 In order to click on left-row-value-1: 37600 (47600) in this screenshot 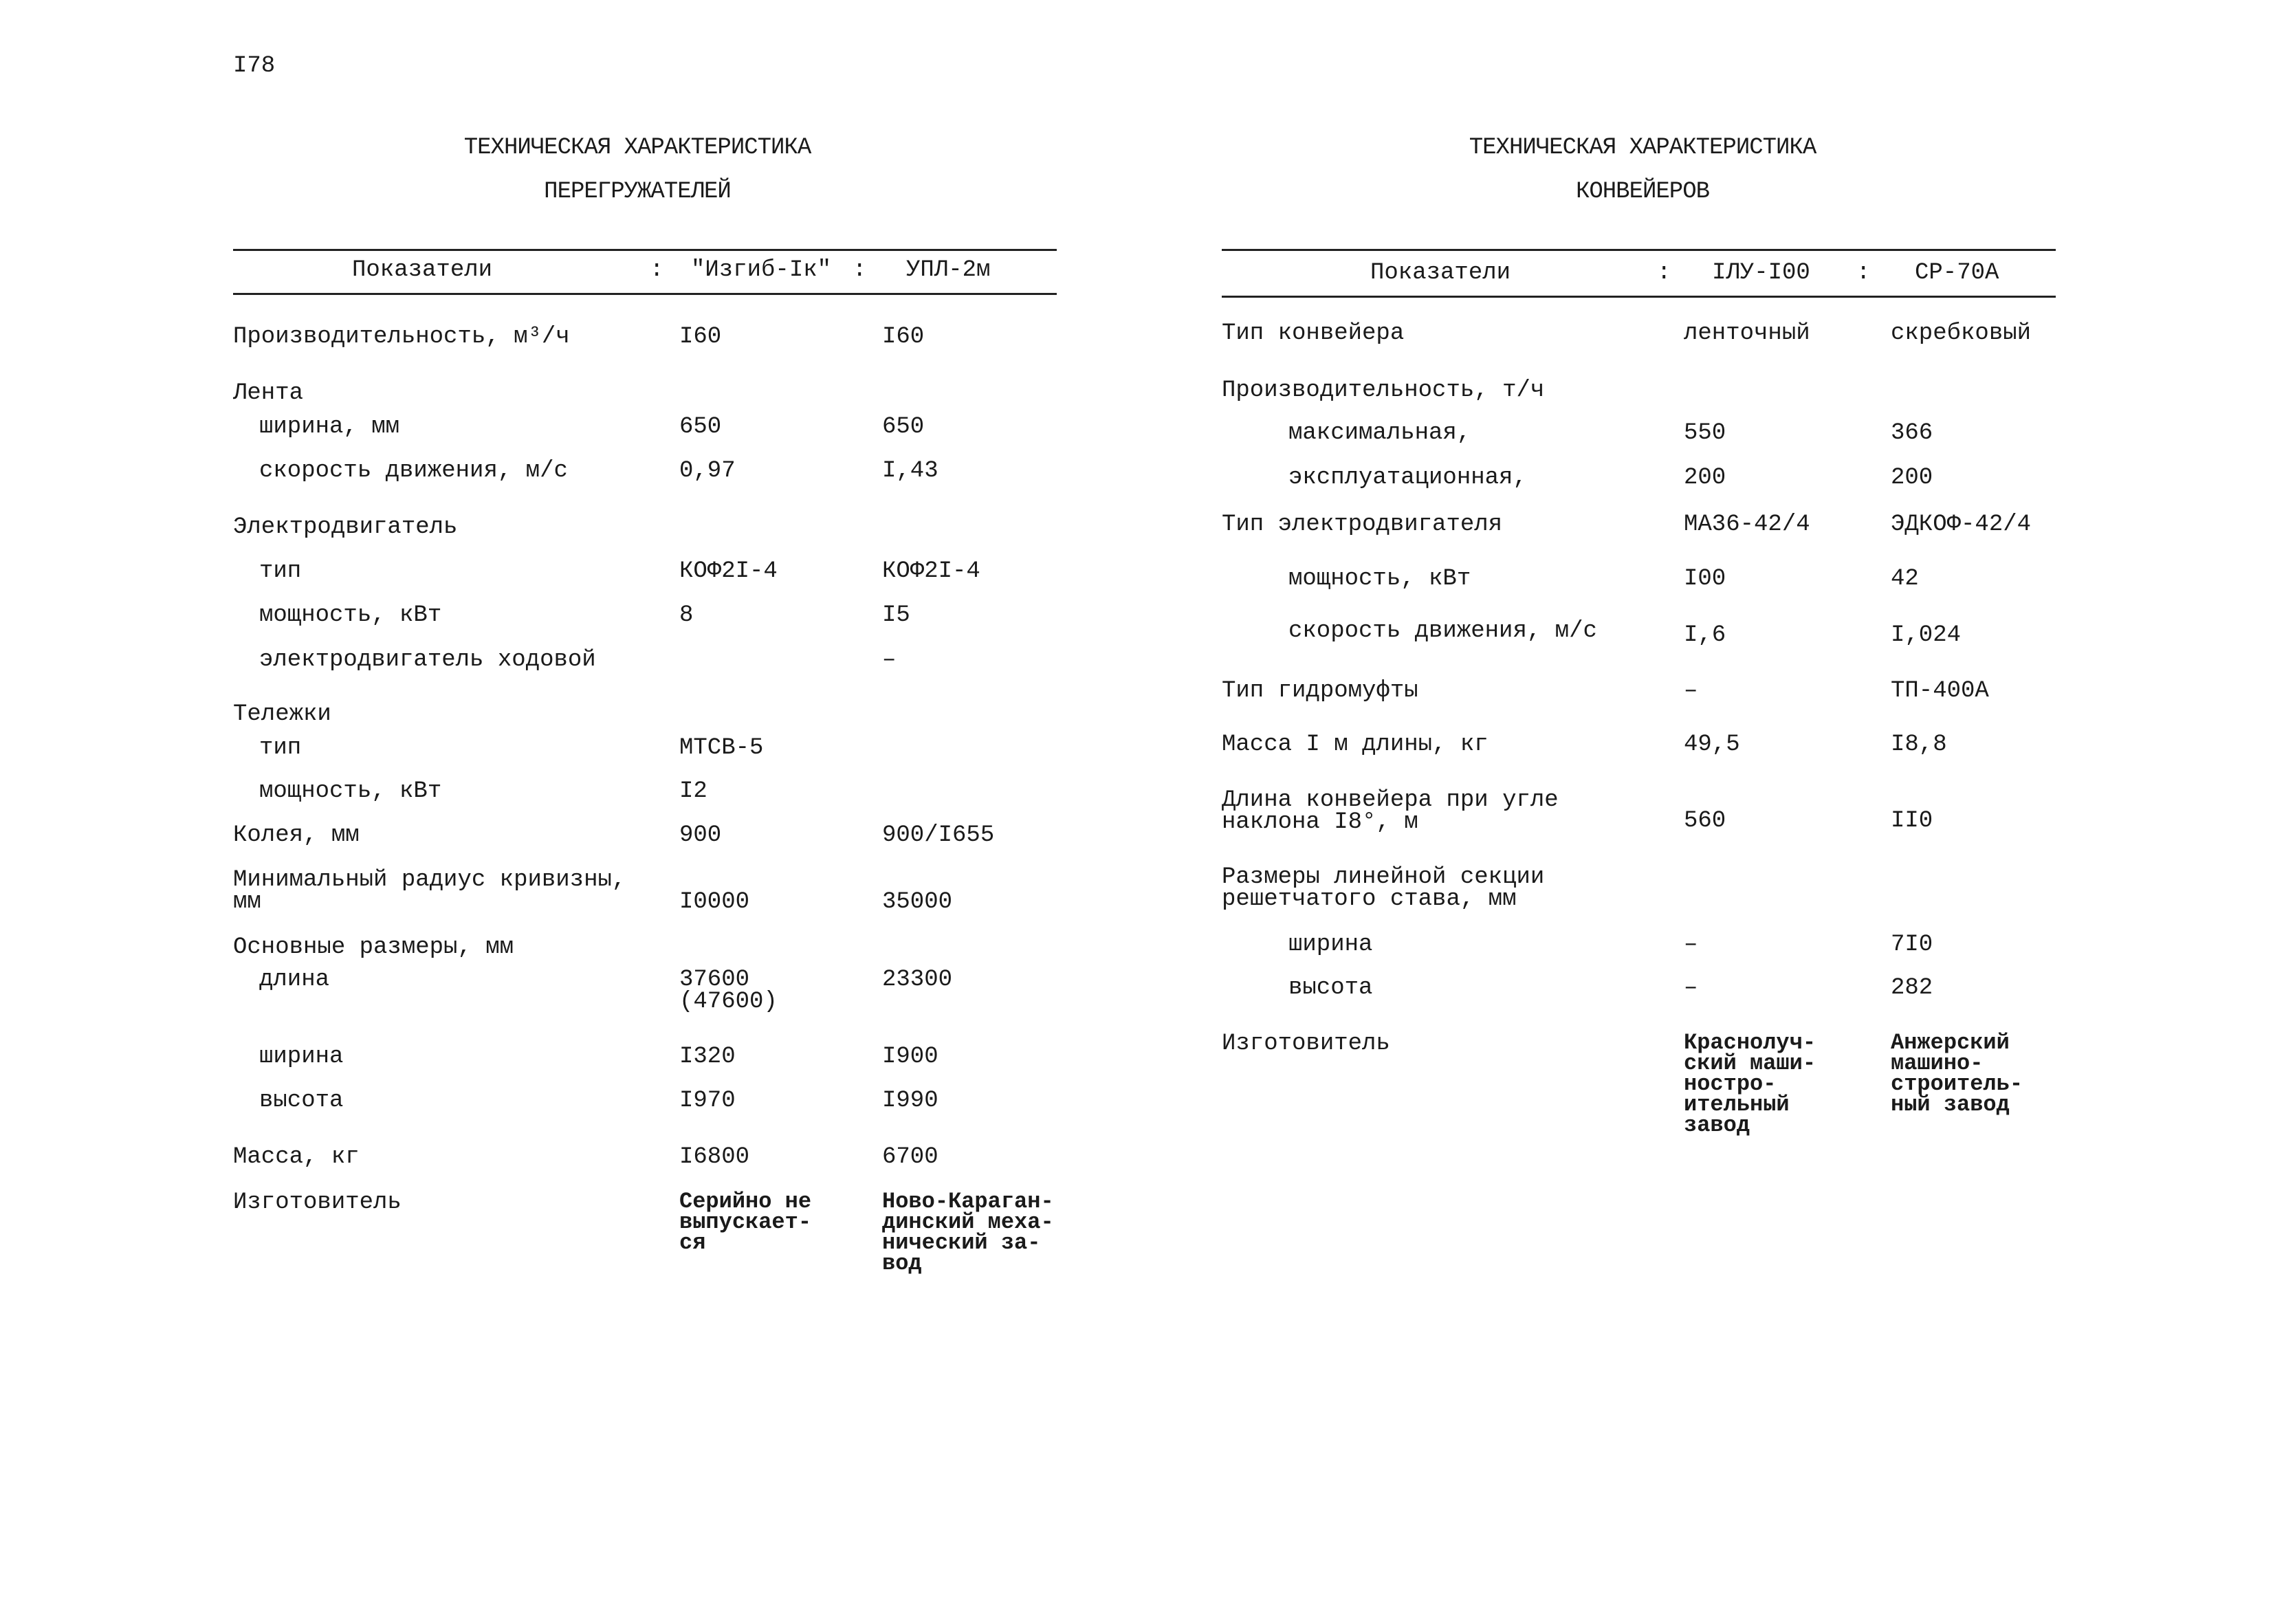, I will do `click(728, 991)`.